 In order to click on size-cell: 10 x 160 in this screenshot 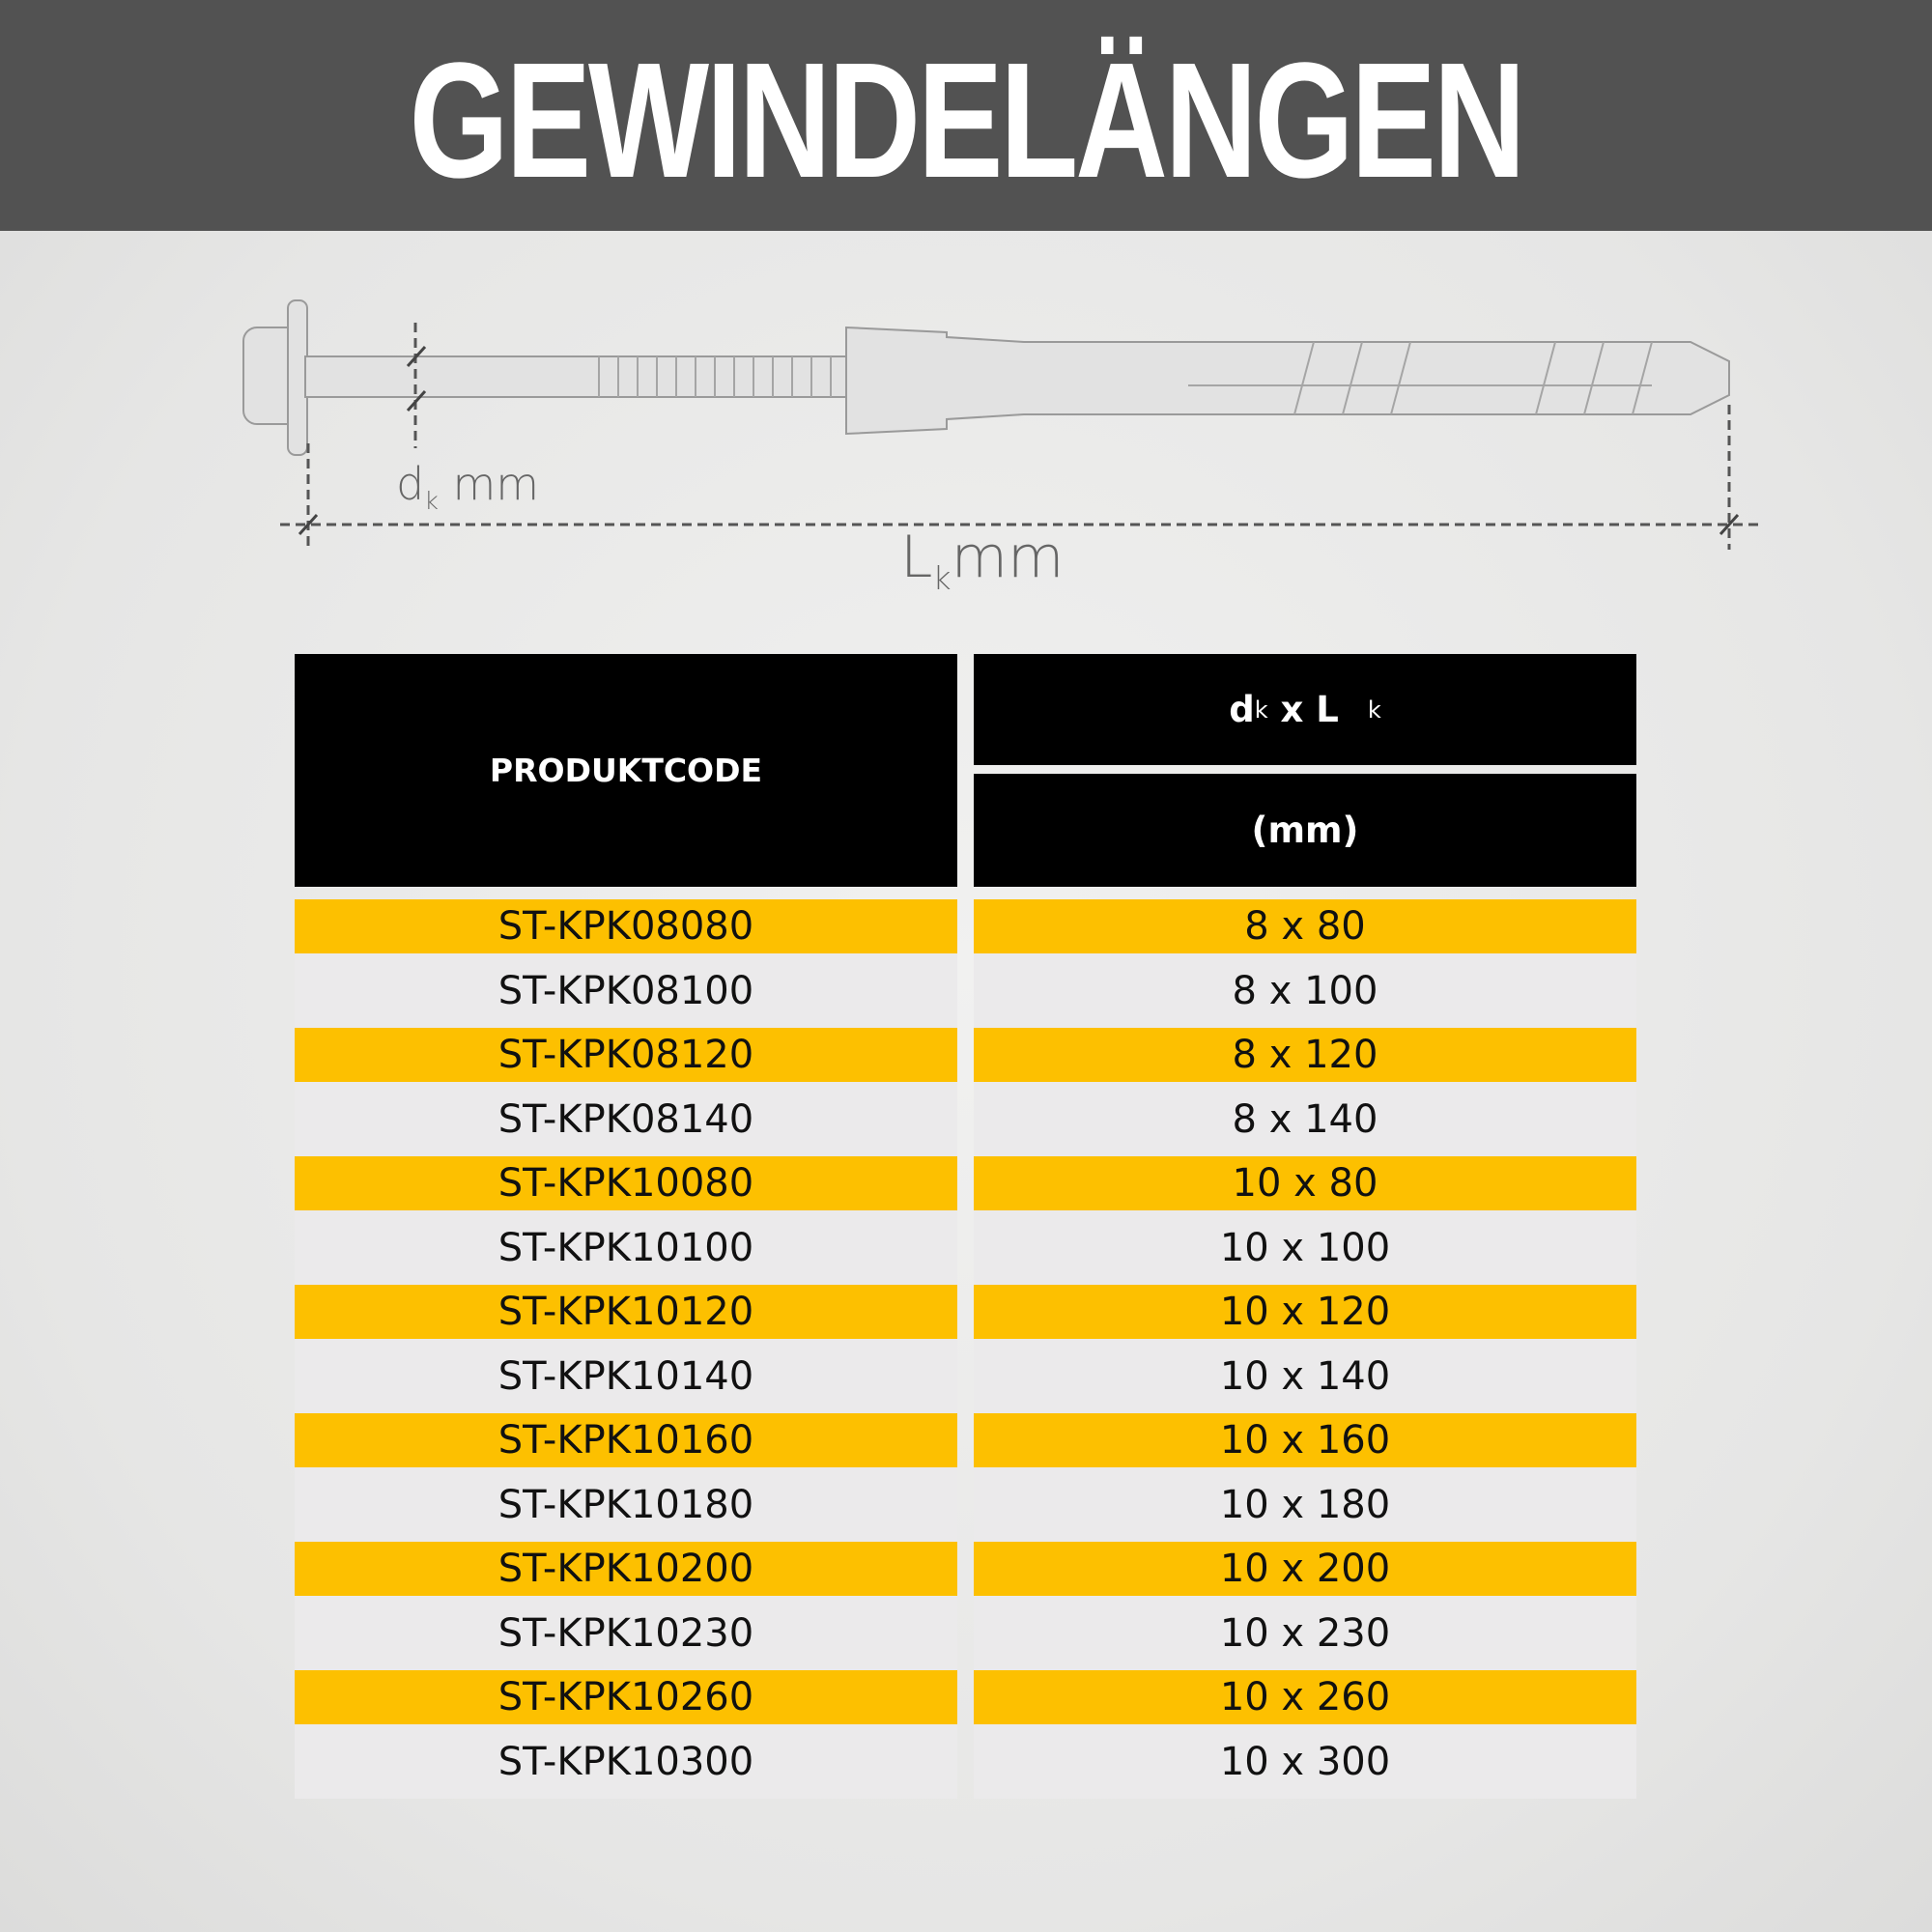, I will do `click(1305, 1440)`.